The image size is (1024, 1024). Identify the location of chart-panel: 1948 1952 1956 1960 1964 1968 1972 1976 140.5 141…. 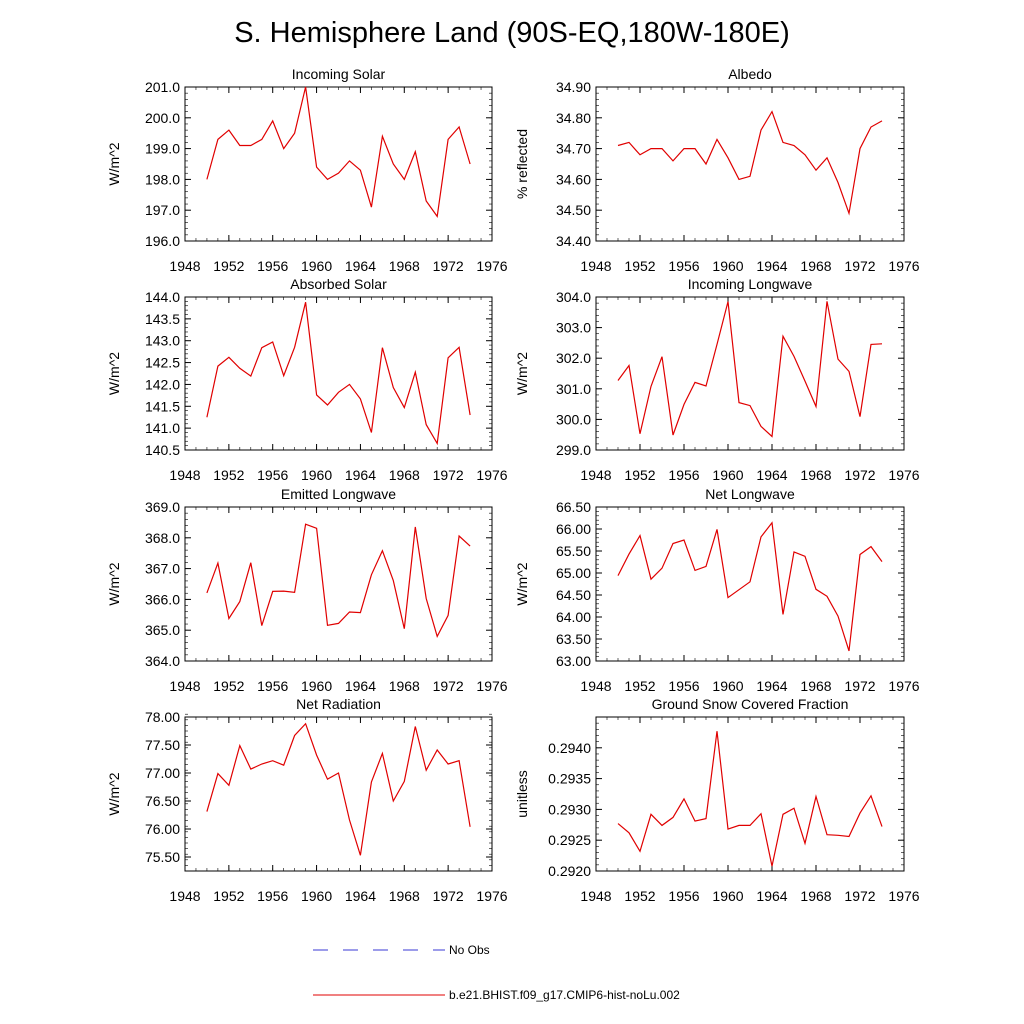
(307, 379).